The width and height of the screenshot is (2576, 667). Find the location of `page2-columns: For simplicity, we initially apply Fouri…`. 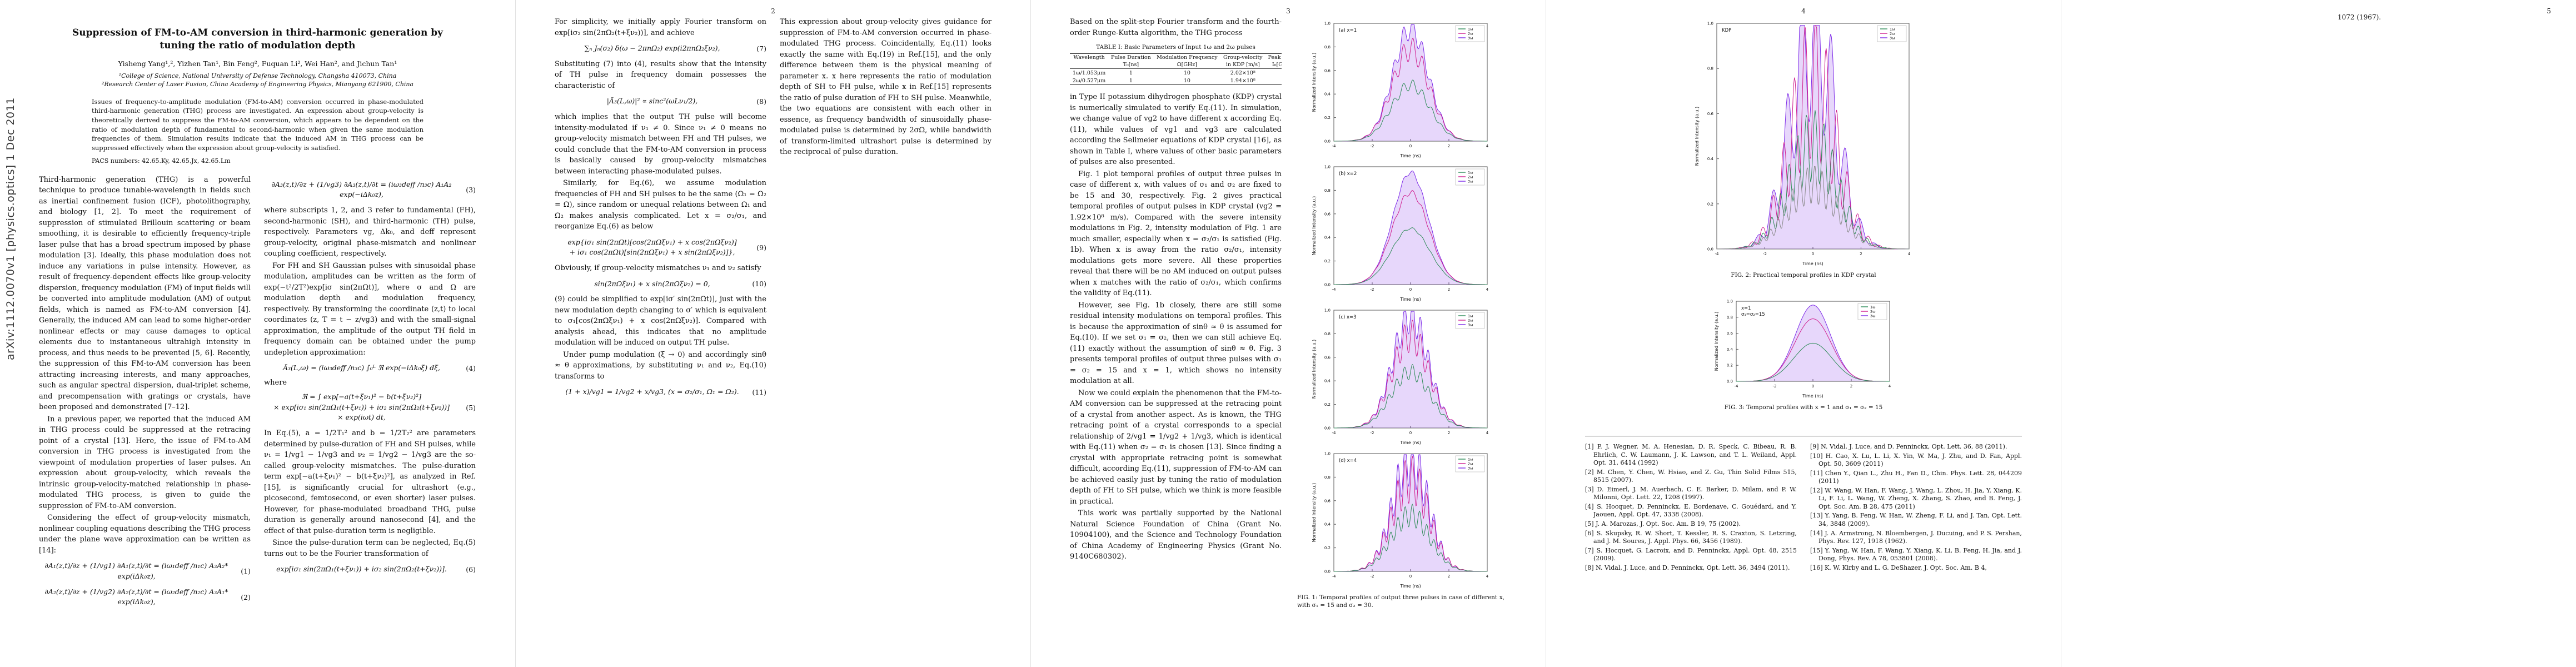

page2-columns: For simplicity, we initially apply Fouri… is located at coordinates (773, 209).